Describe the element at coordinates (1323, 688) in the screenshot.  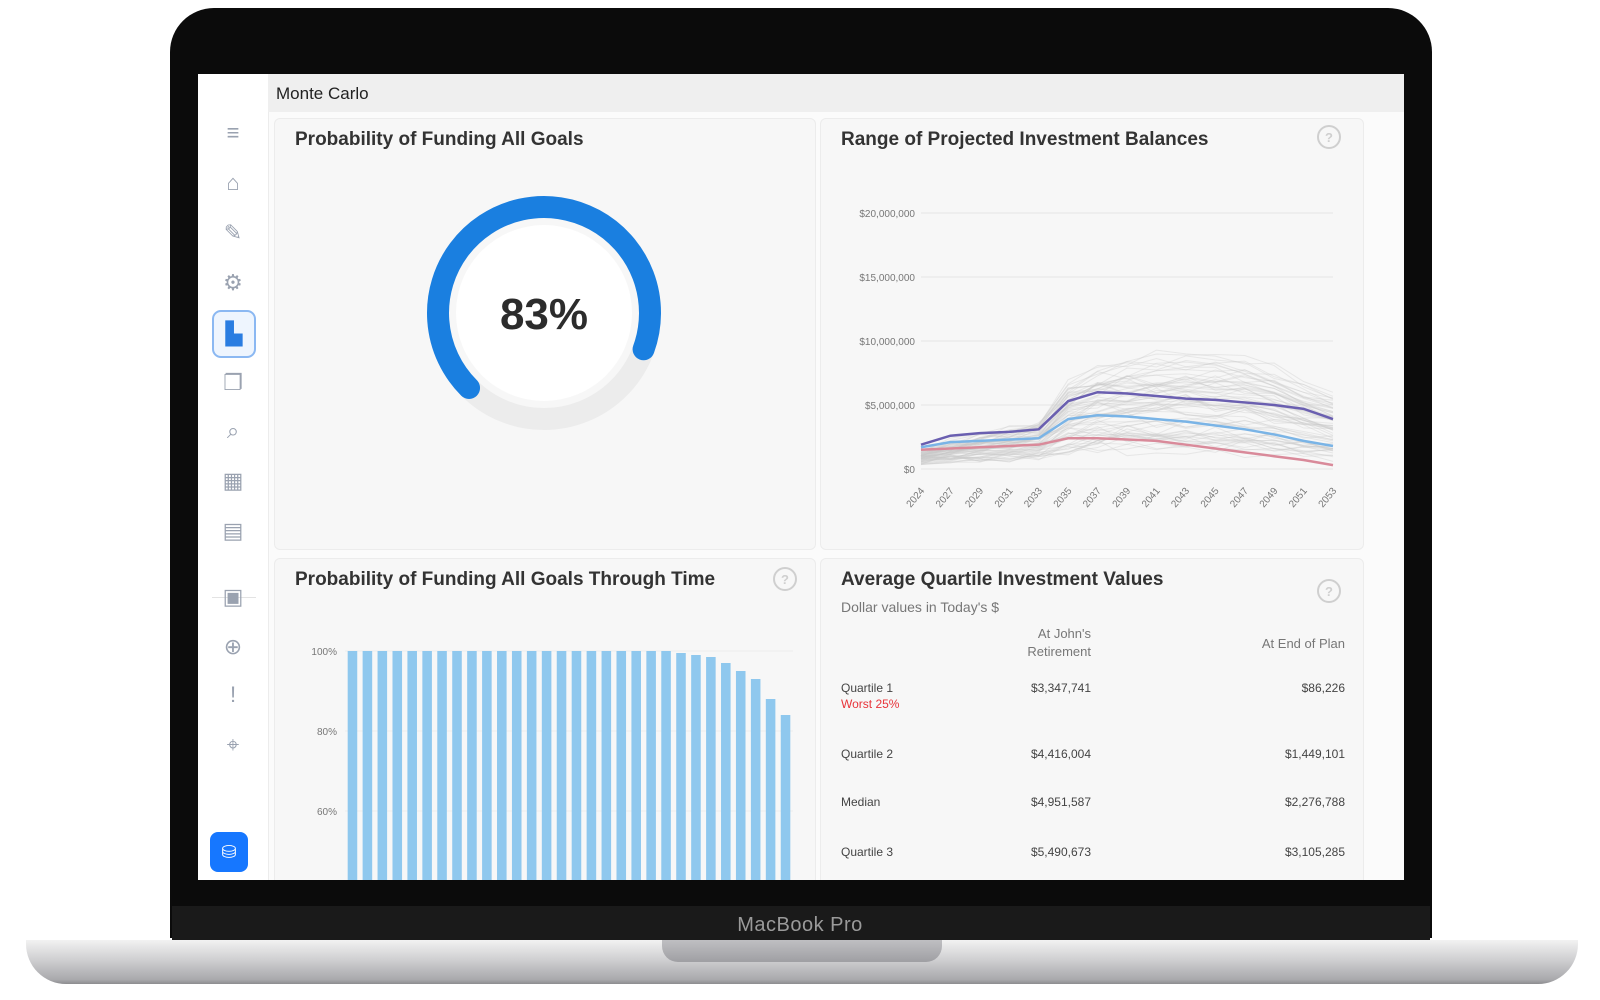
I see `end-of-plan-value: $86,226` at that location.